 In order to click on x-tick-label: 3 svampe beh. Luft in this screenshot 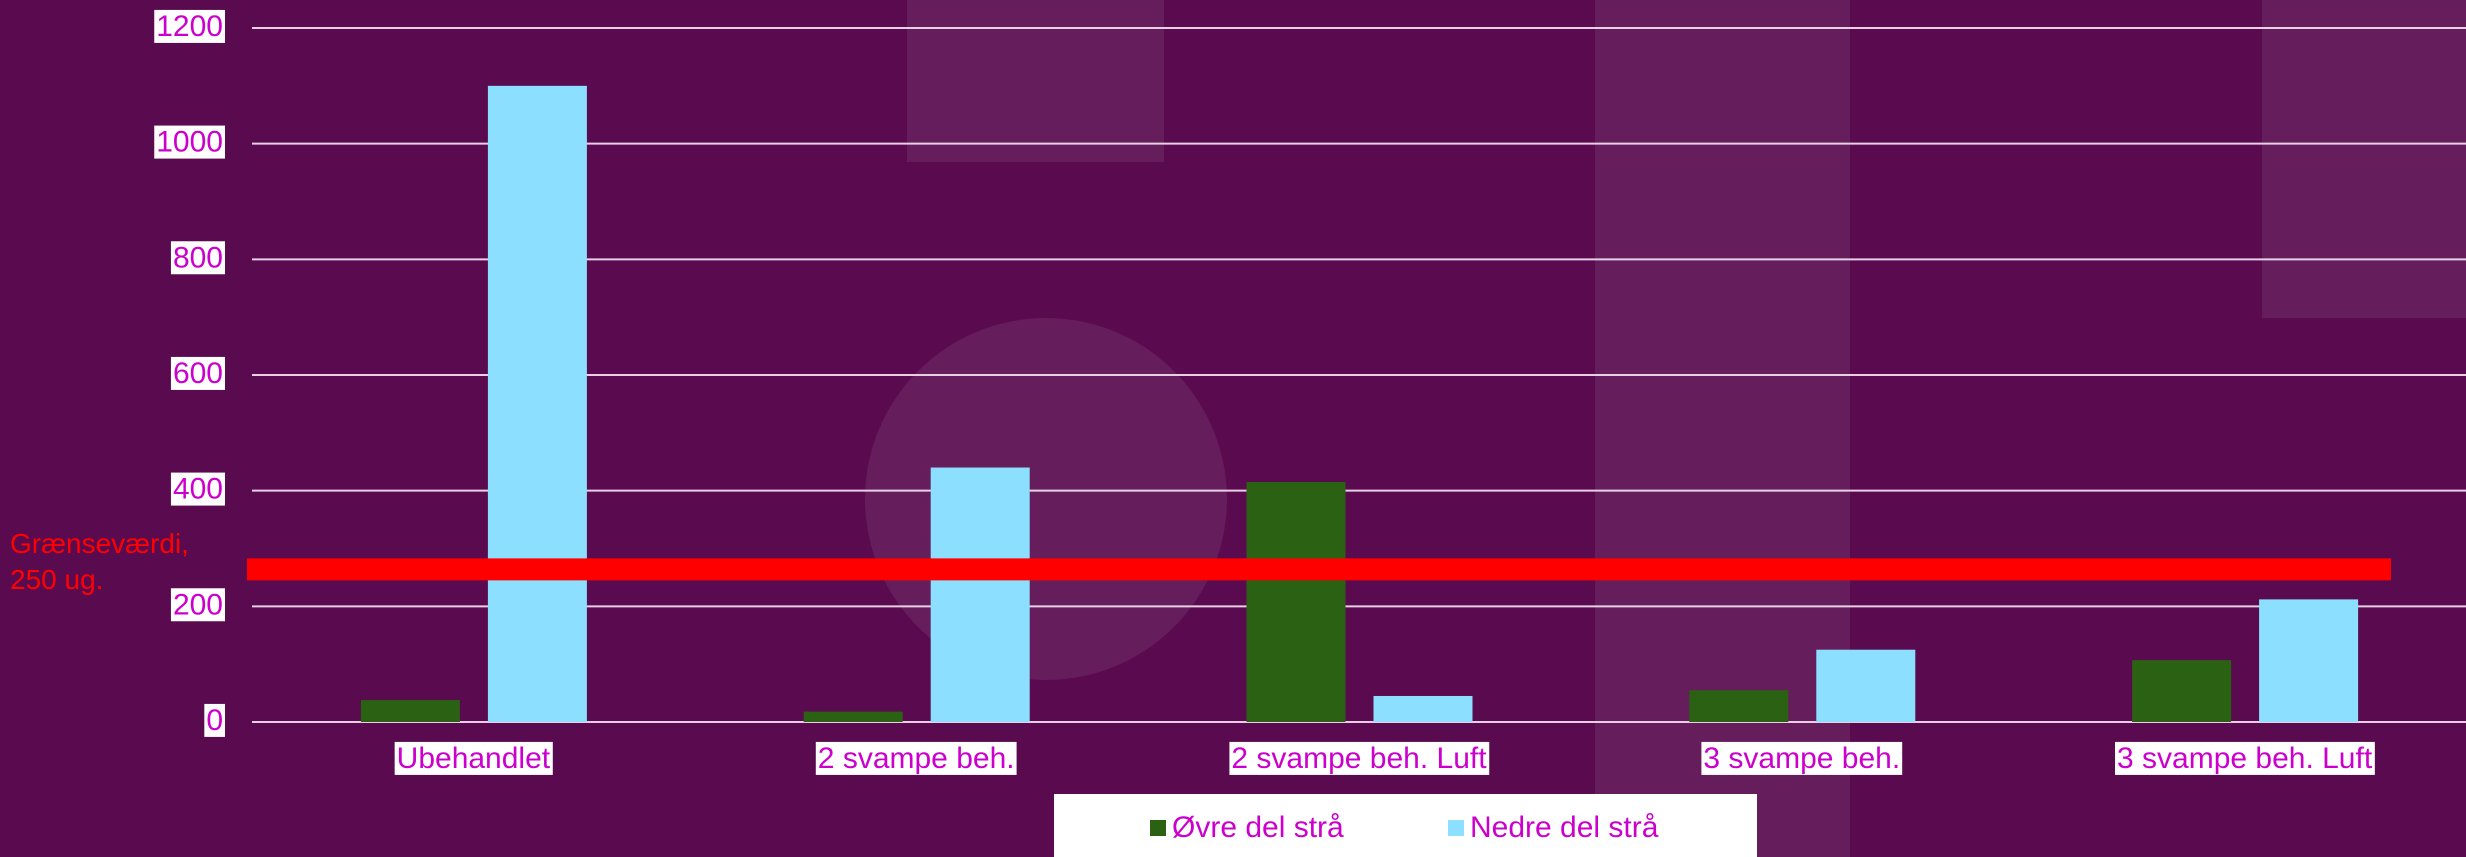, I will do `click(2245, 758)`.